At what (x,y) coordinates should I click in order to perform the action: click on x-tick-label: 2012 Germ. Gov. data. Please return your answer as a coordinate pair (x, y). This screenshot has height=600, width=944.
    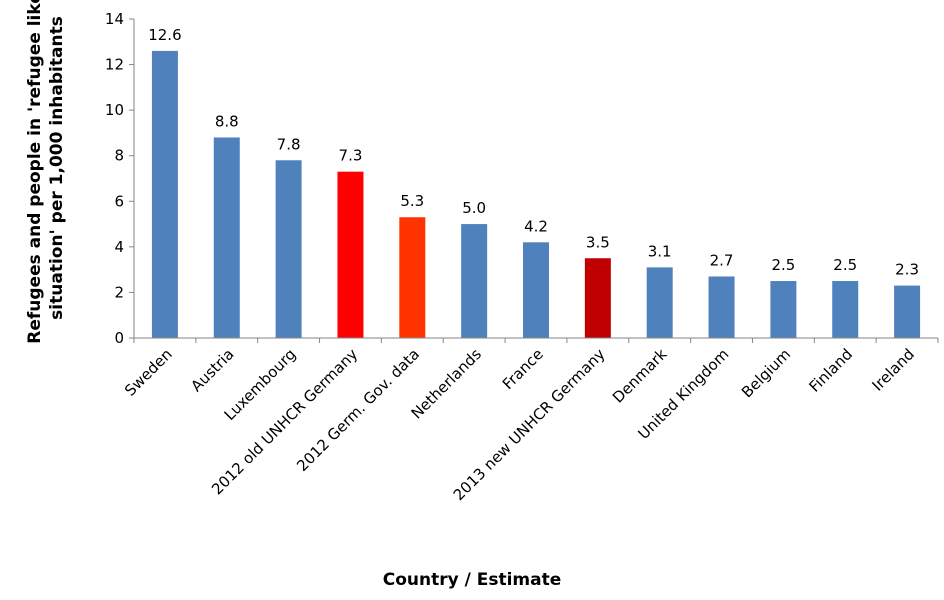
    Looking at the image, I should click on (358, 410).